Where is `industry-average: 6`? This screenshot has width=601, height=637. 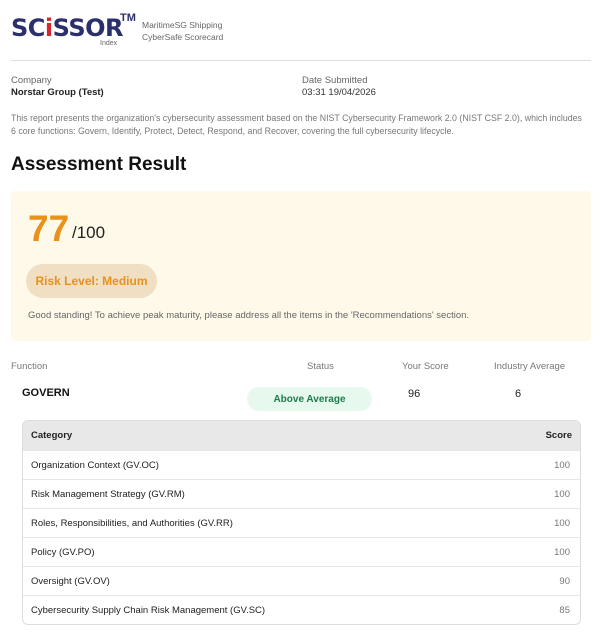 industry-average: 6 is located at coordinates (518, 394).